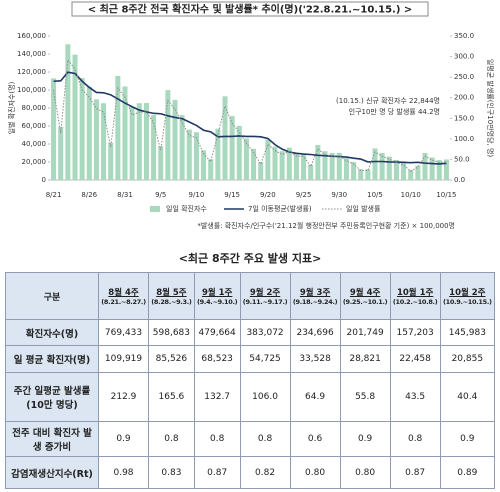 This screenshot has height=492, width=500. Describe the element at coordinates (415, 302) in the screenshot. I see `week-range: (10.2.~10.8.)` at that location.